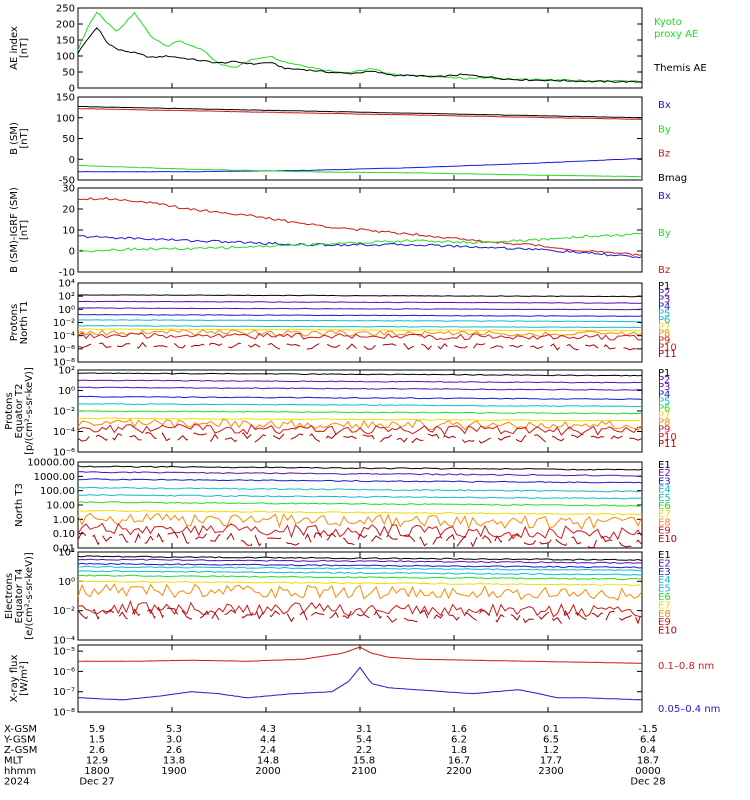  Describe the element at coordinates (364, 729) in the screenshot. I see `axis-row-value: 3.1` at that location.